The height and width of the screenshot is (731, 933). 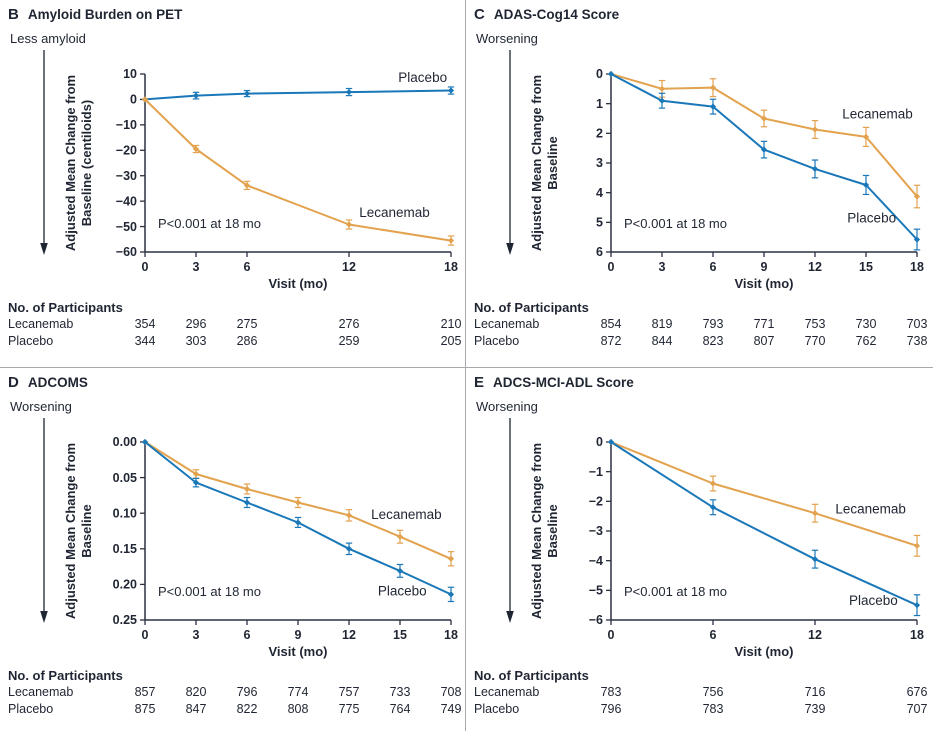 What do you see at coordinates (451, 709) in the screenshot?
I see `participant-count: 749` at bounding box center [451, 709].